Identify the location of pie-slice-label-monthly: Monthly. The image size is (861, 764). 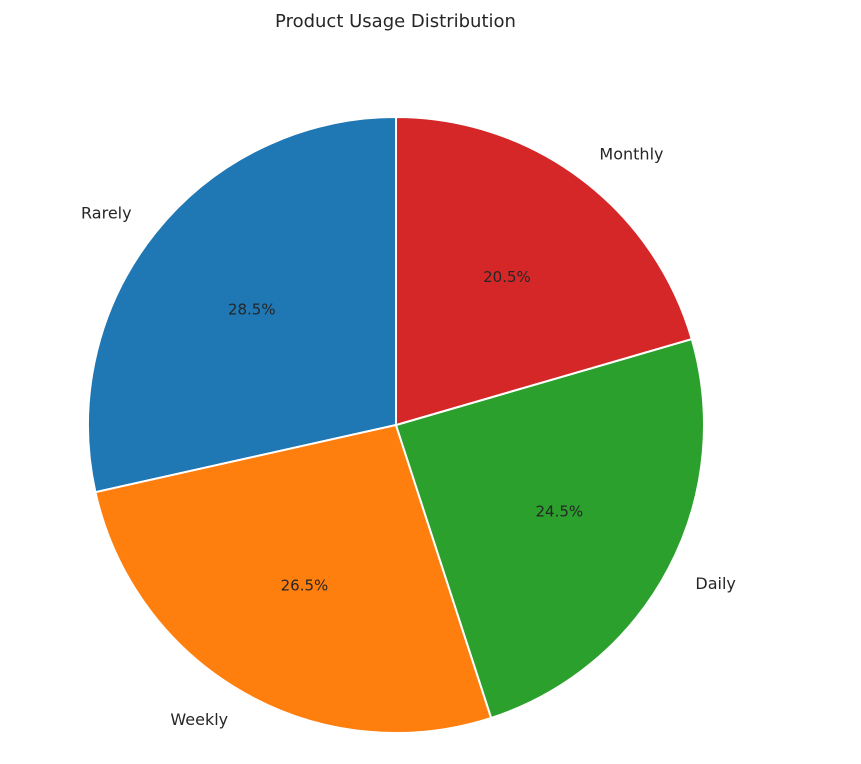
(631, 154).